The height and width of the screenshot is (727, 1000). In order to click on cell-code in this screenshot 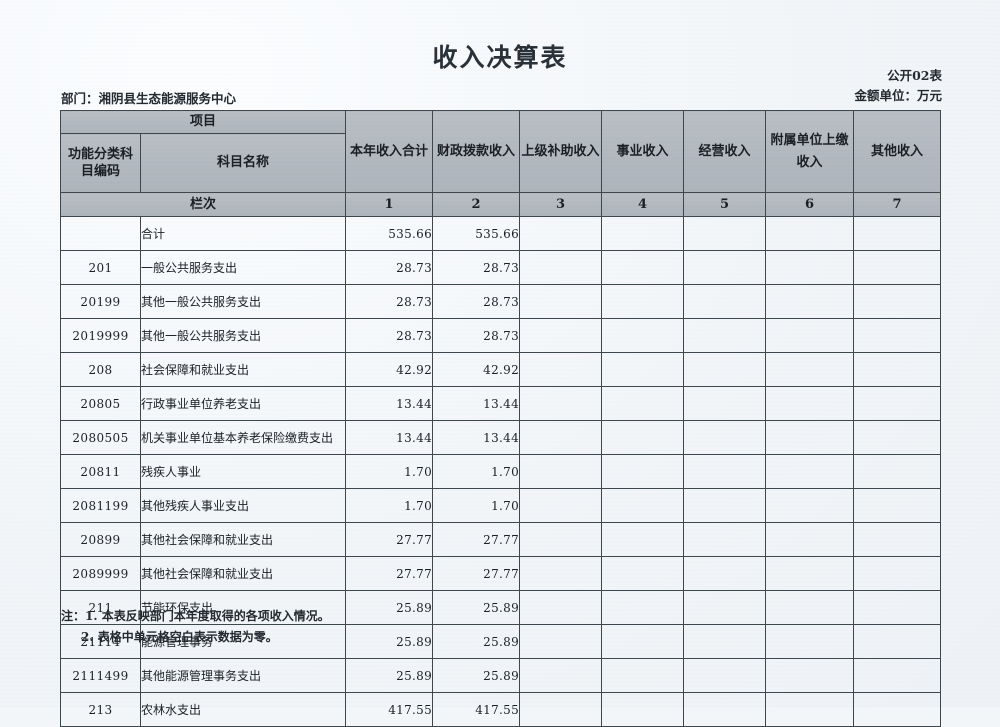, I will do `click(100, 233)`.